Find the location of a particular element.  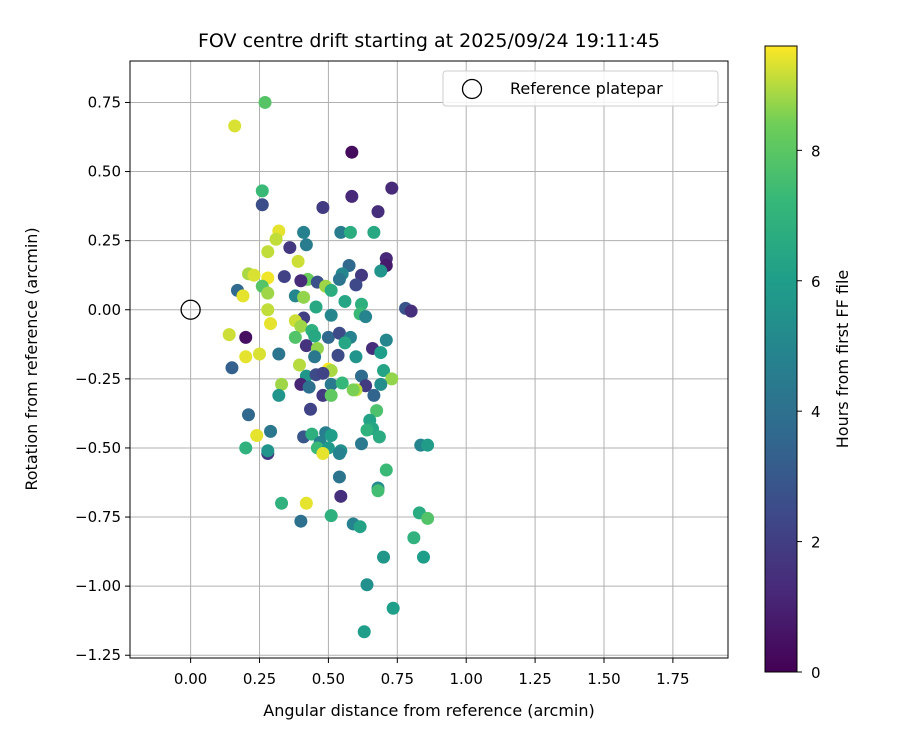

legend-box is located at coordinates (580, 88).